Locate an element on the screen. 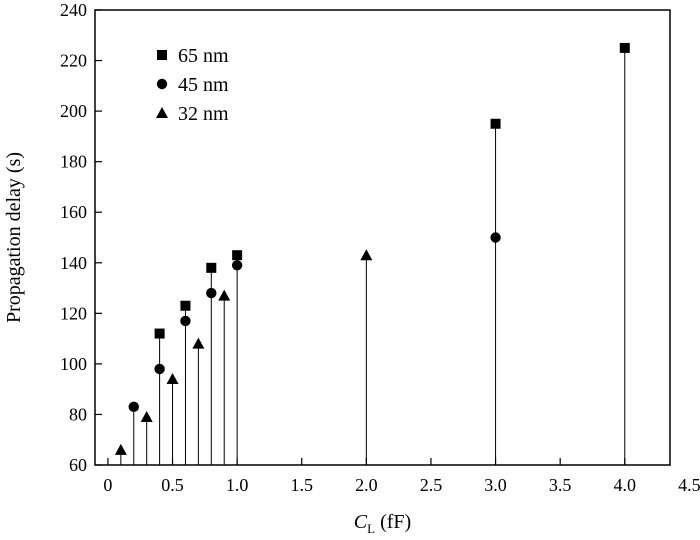  x-axis-title-subscript: L is located at coordinates (371, 528).